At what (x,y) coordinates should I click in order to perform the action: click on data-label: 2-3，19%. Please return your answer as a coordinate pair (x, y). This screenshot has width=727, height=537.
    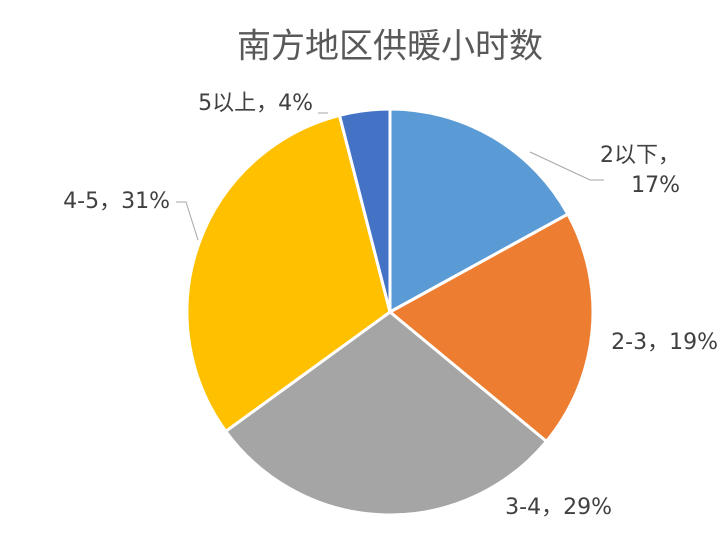
    Looking at the image, I should click on (664, 342).